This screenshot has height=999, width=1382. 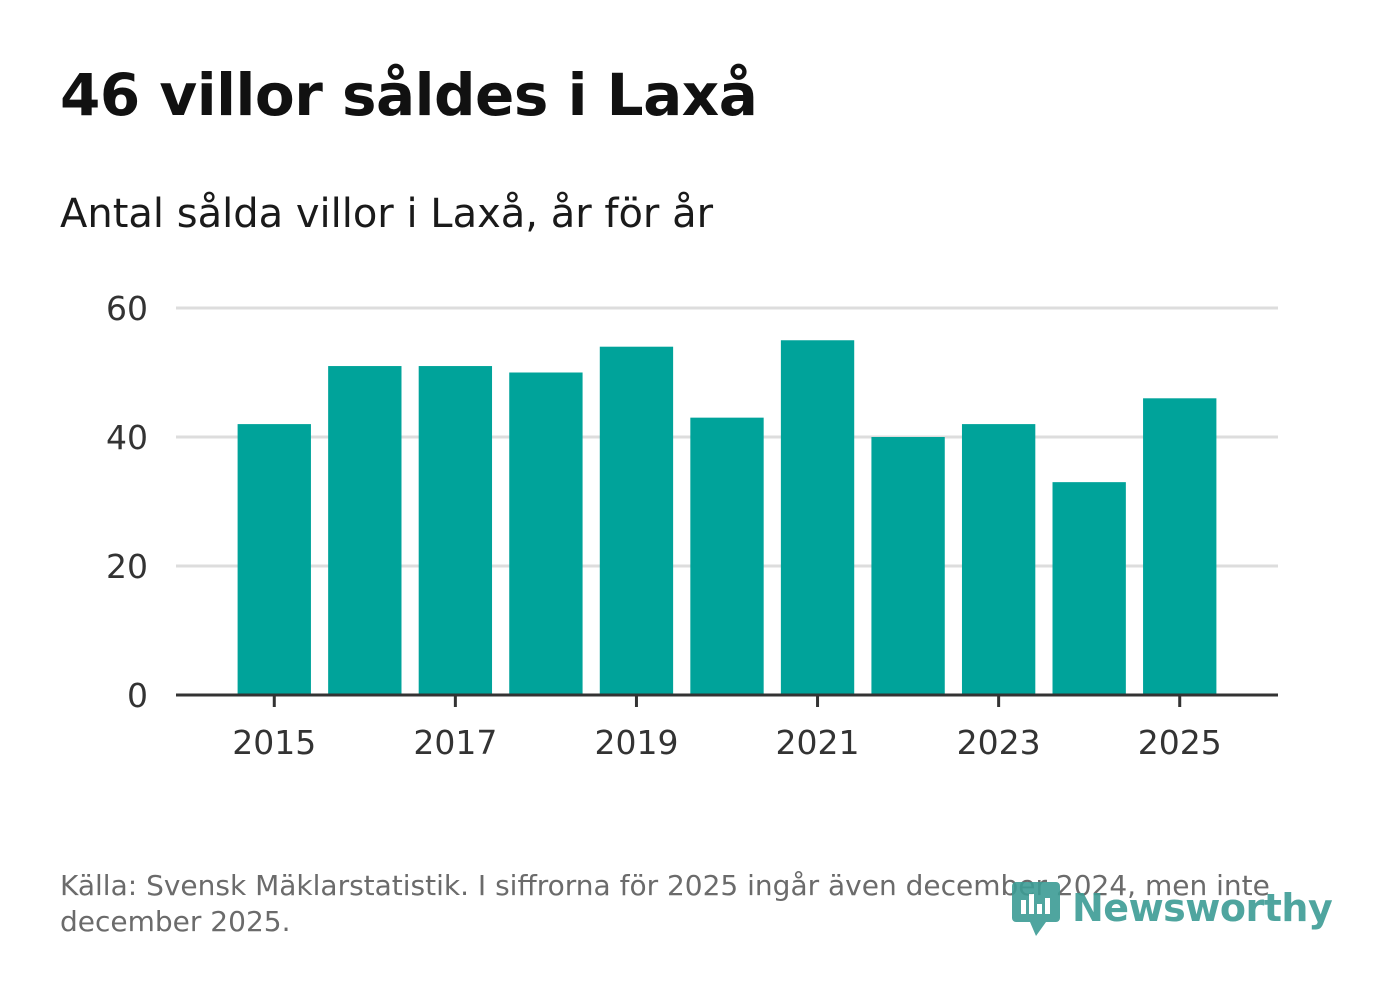 I want to click on bar-2015, so click(x=274, y=559).